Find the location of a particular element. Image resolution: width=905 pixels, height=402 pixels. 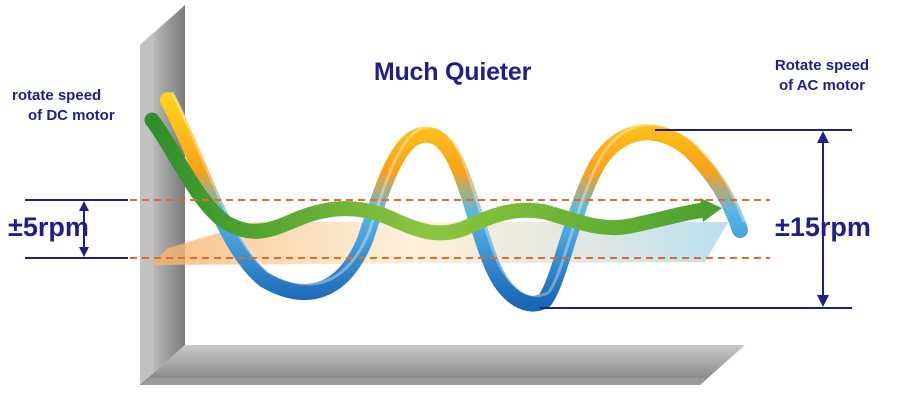

dc-range-label: ±5rpm is located at coordinates (48, 227).